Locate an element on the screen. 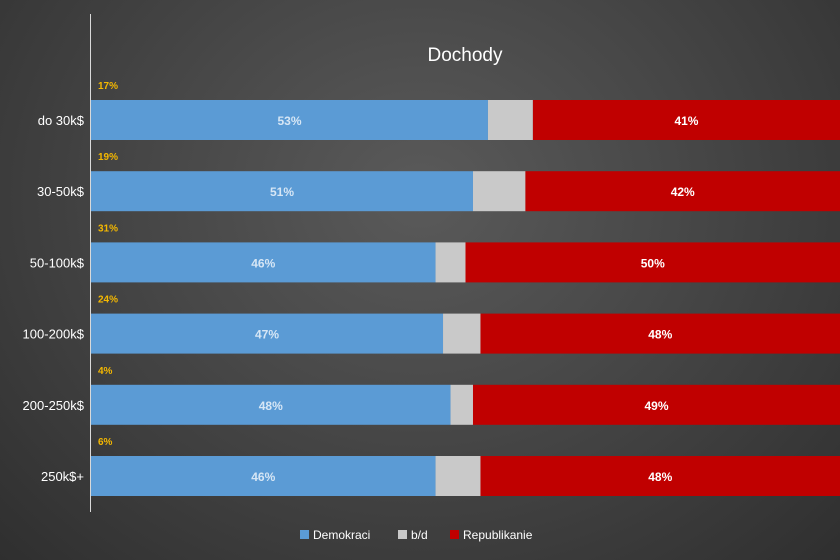  category-share-label: 24% is located at coordinates (108, 300).